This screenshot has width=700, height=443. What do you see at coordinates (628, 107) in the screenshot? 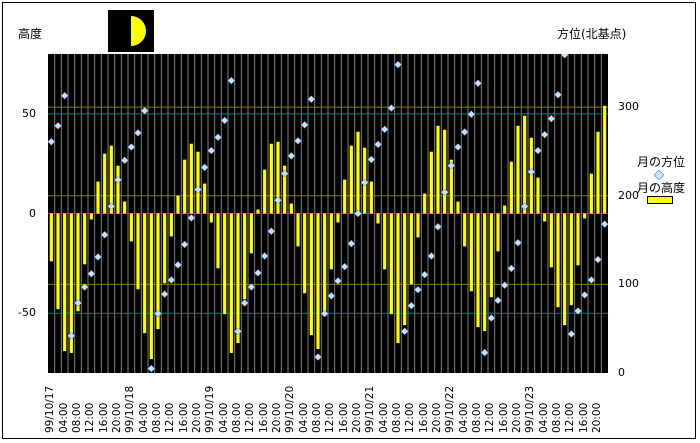
I see `right-tick-label: 300` at bounding box center [628, 107].